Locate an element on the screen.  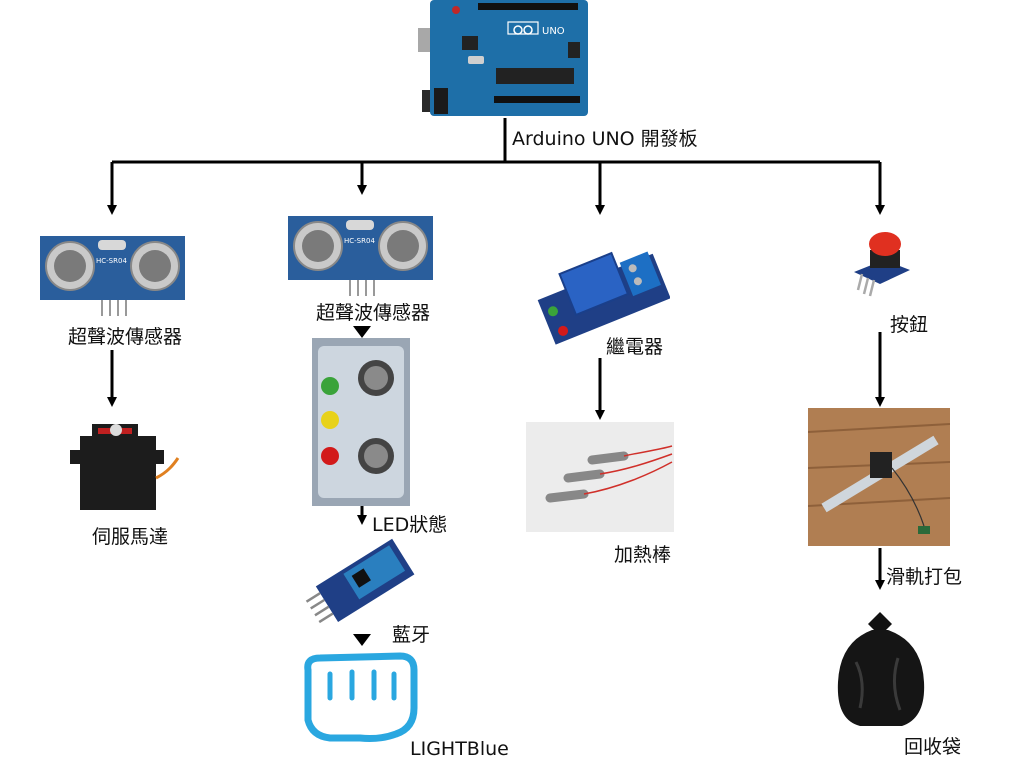
led-panel-photo is located at coordinates (361, 422).